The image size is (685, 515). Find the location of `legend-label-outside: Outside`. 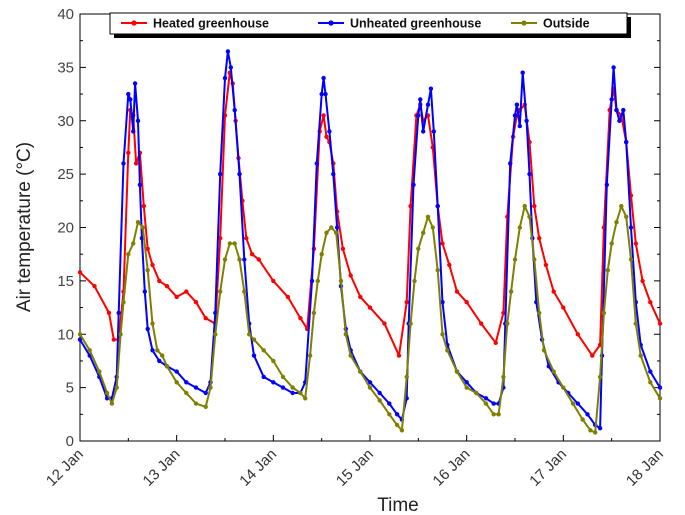

legend-label-outside: Outside is located at coordinates (566, 24).